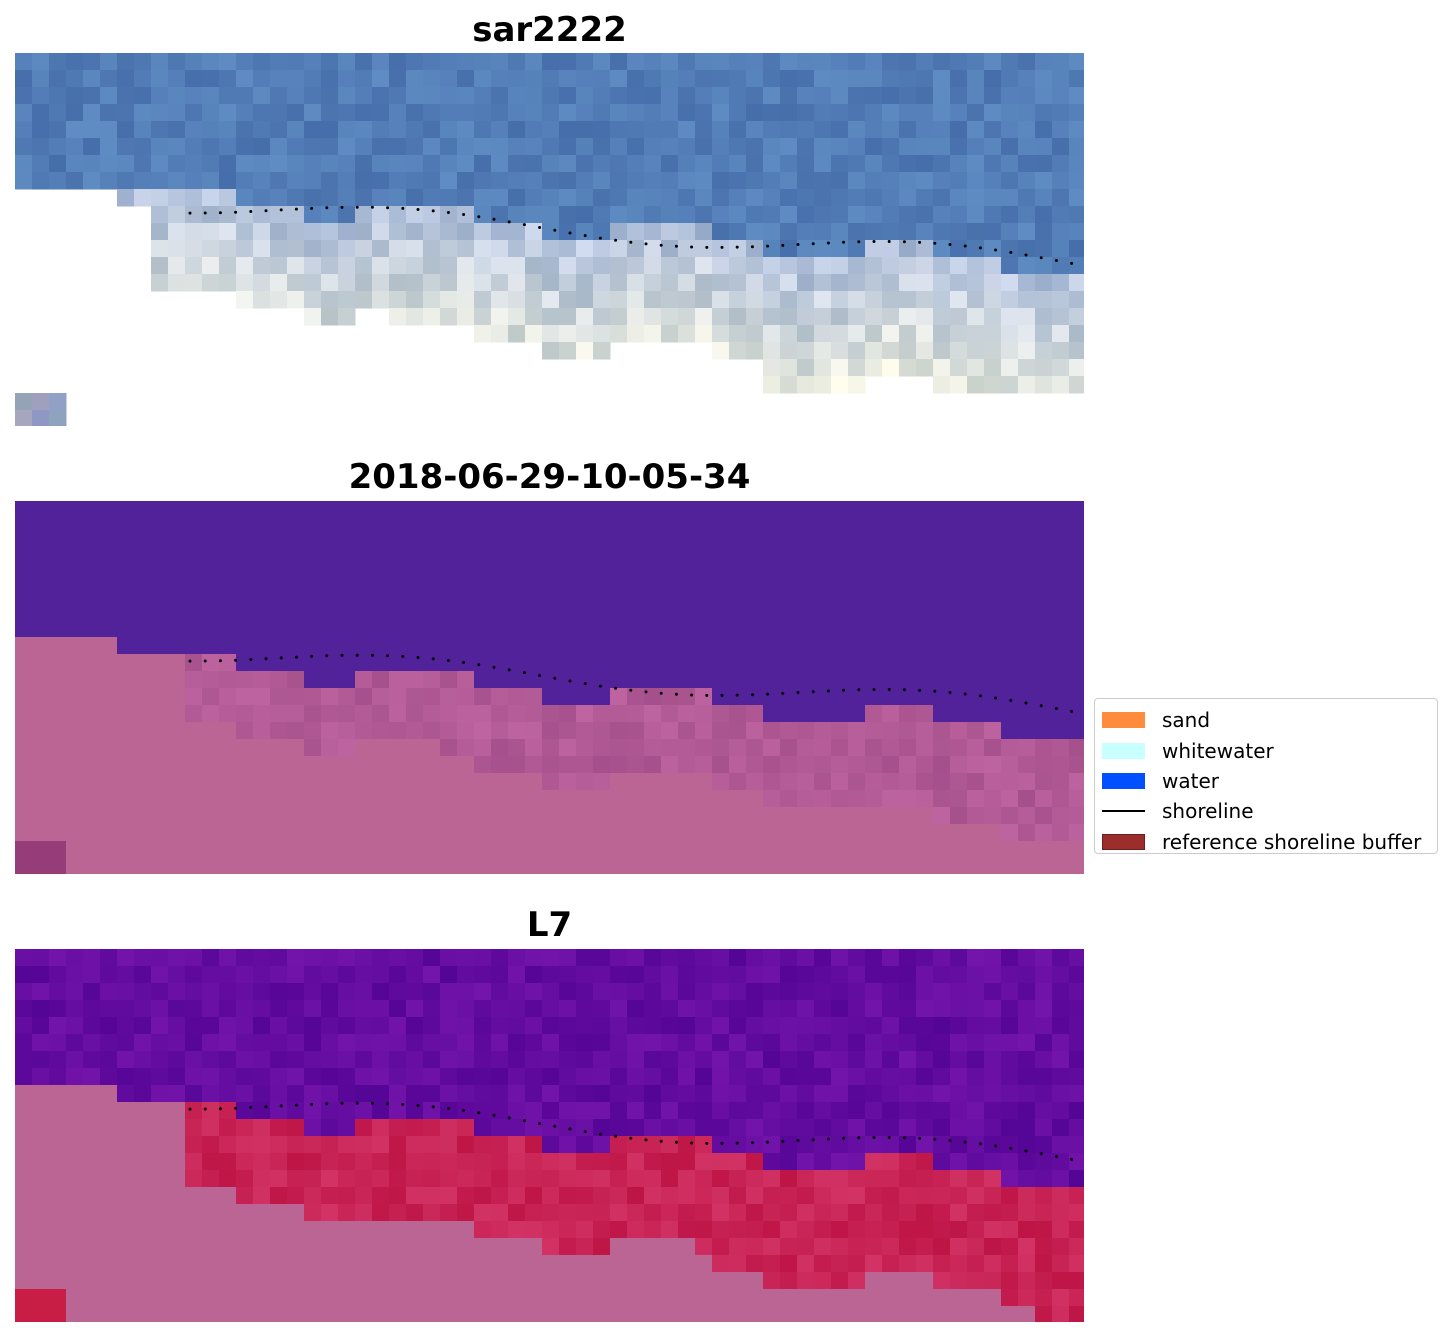 The height and width of the screenshot is (1337, 1455). I want to click on reference-buffer-swatch, so click(1123, 841).